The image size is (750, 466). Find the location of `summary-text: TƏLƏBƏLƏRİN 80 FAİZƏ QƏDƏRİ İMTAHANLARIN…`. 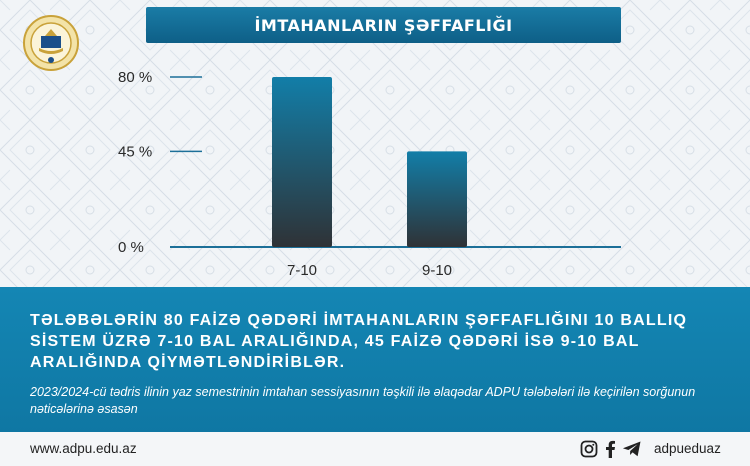

summary-text: TƏLƏBƏLƏRİN 80 FAİZƏ QƏDƏRİ İMTAHANLARIN… is located at coordinates (359, 341).